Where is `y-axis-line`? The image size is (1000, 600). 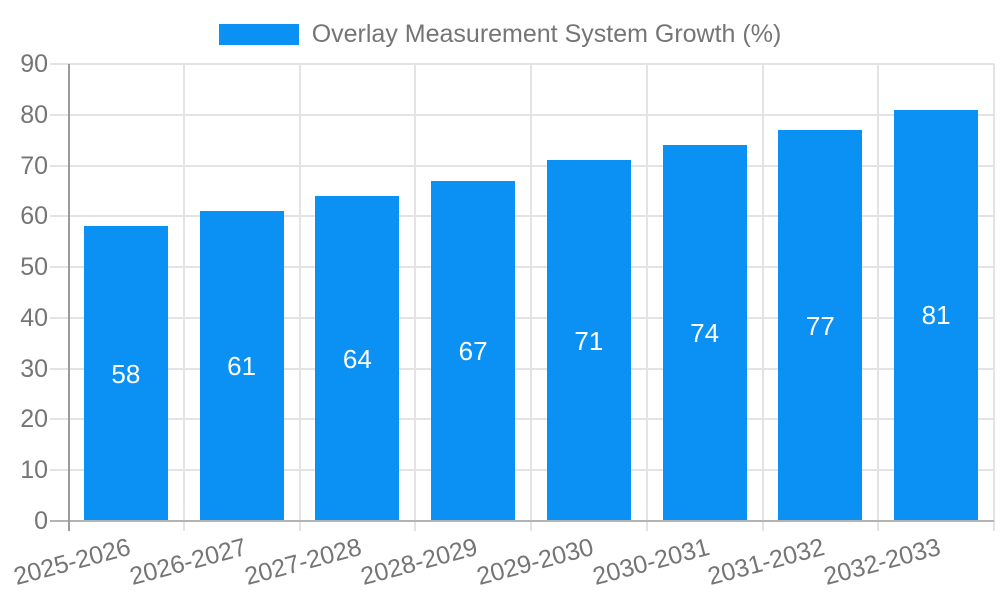
y-axis-line is located at coordinates (69, 297).